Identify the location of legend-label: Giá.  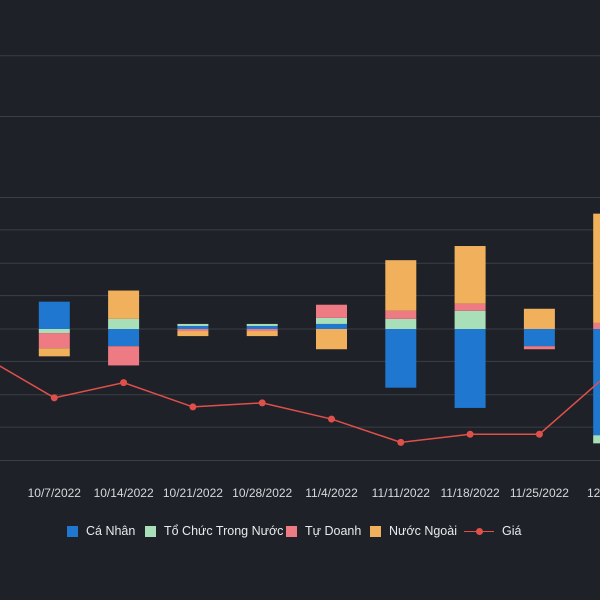
(512, 531).